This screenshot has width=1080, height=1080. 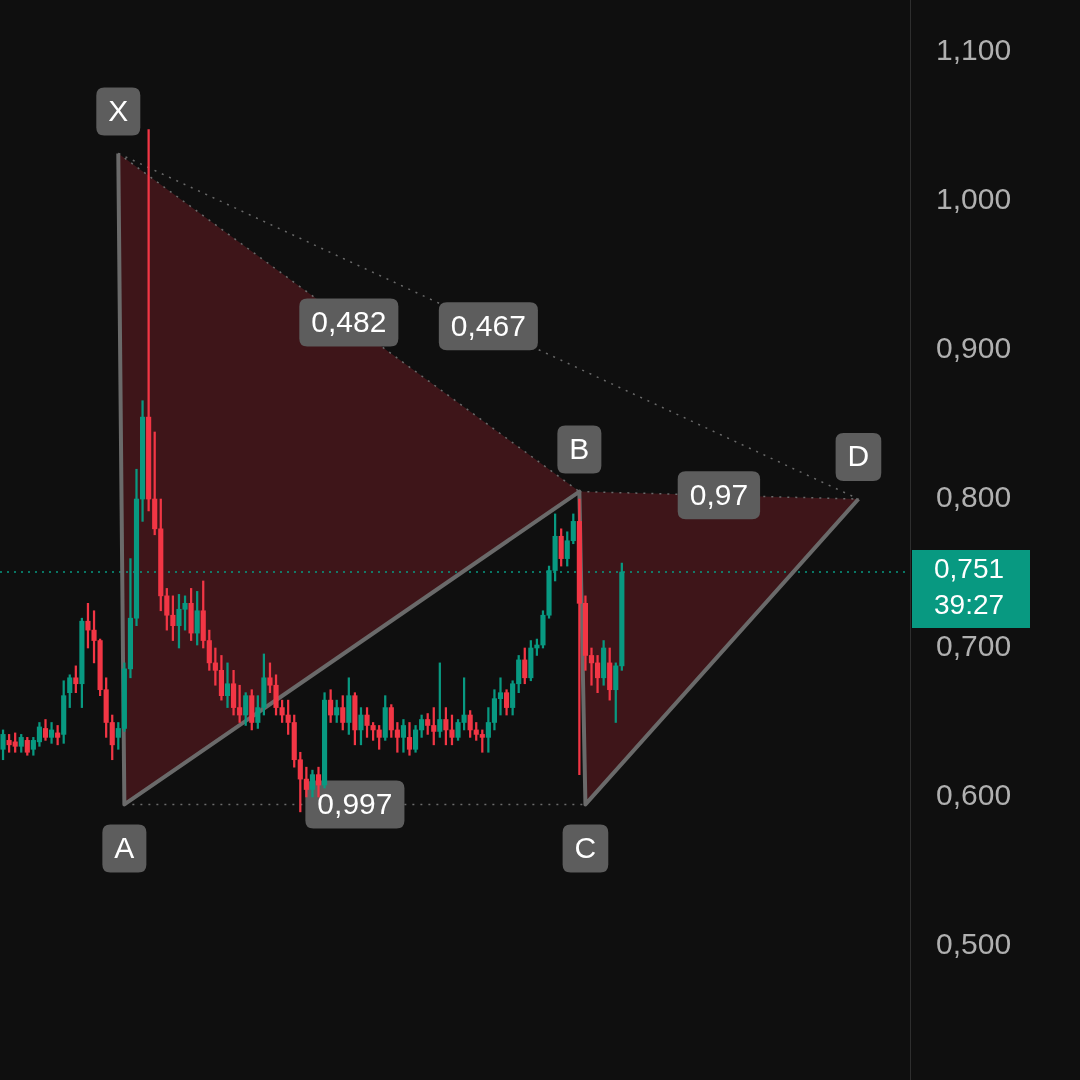 What do you see at coordinates (974, 497) in the screenshot?
I see `y-tick-label: 0,800` at bounding box center [974, 497].